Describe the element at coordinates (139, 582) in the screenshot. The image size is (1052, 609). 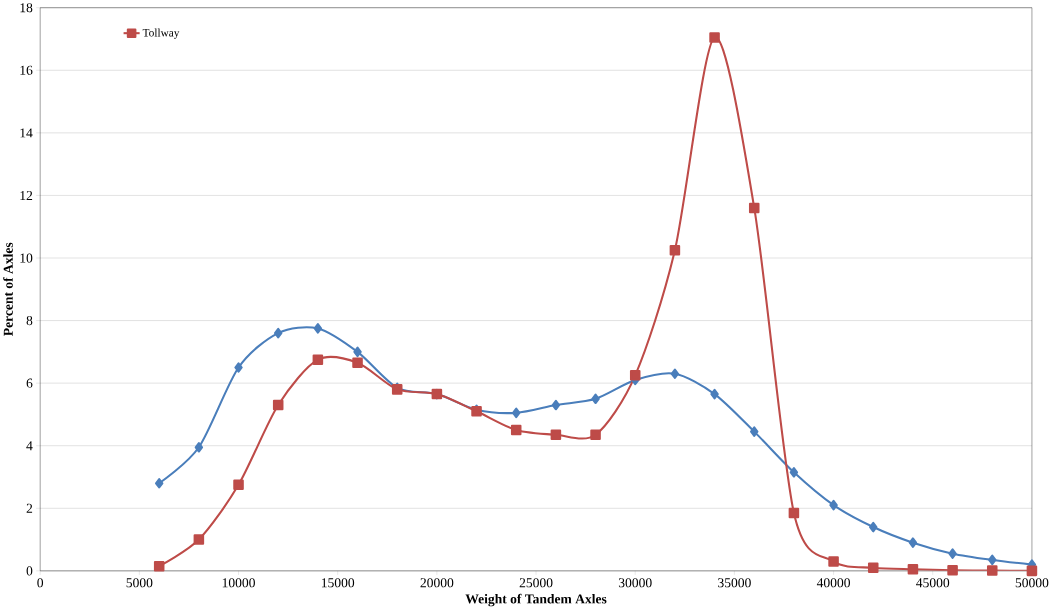
I see `x-tick-label: 5000` at that location.